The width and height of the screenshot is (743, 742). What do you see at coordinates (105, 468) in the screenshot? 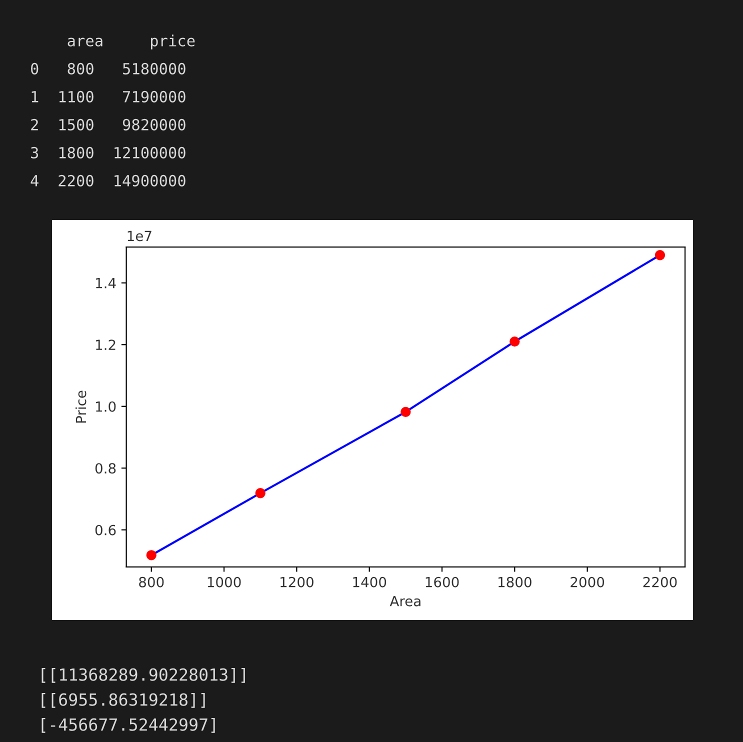
I see `y-tick-label: 0.8` at bounding box center [105, 468].